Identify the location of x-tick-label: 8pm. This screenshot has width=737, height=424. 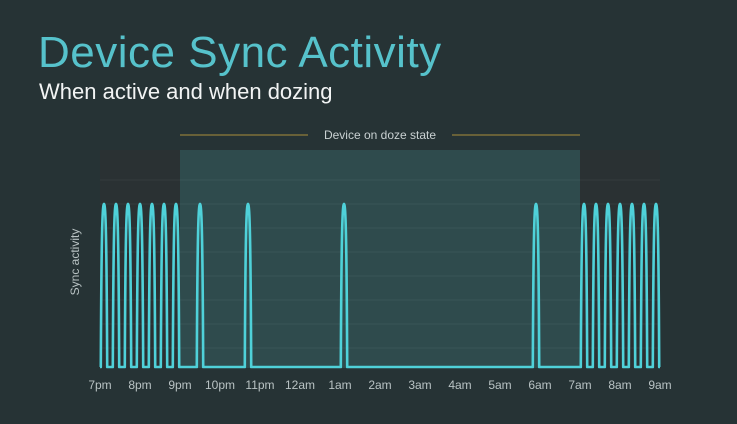
(139, 385).